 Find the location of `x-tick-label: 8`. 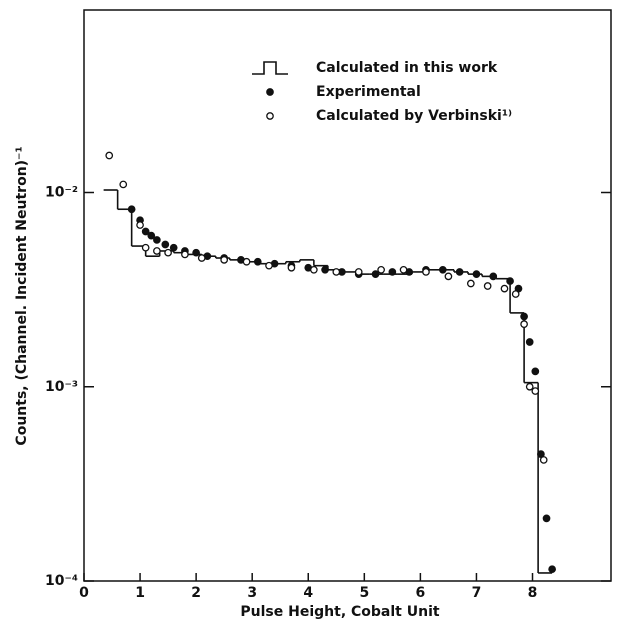

x-tick-label: 8 is located at coordinates (533, 593).